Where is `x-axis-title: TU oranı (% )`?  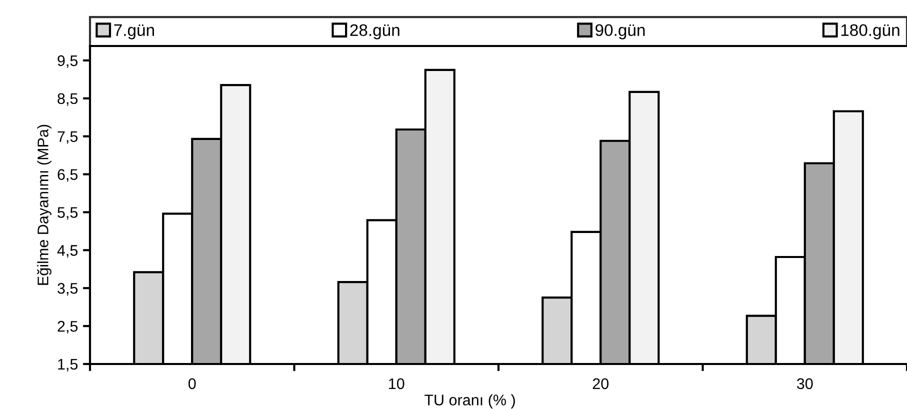
x-axis-title: TU oranı (% ) is located at coordinates (469, 401).